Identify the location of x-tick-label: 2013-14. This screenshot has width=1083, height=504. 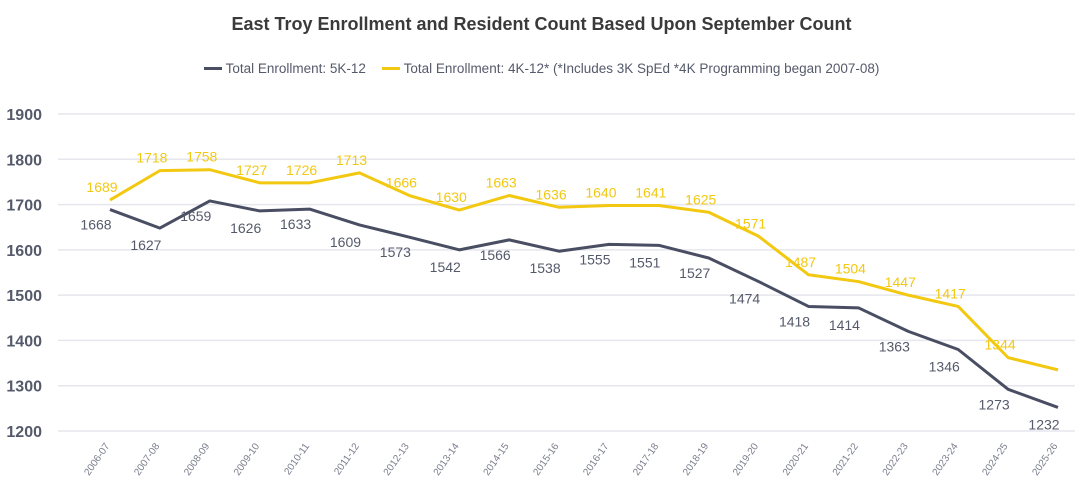
(447, 459).